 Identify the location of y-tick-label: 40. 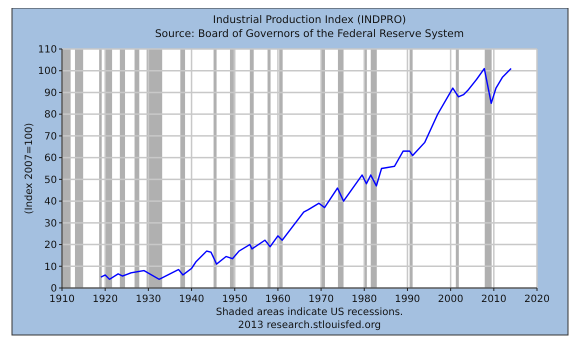
(50, 202).